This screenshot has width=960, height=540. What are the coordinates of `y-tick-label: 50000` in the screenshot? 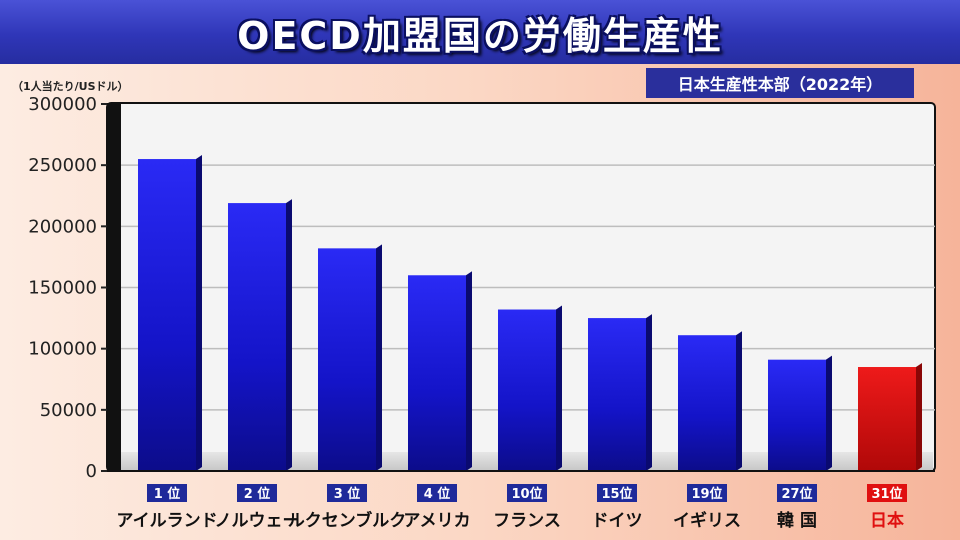 It's located at (68, 410).